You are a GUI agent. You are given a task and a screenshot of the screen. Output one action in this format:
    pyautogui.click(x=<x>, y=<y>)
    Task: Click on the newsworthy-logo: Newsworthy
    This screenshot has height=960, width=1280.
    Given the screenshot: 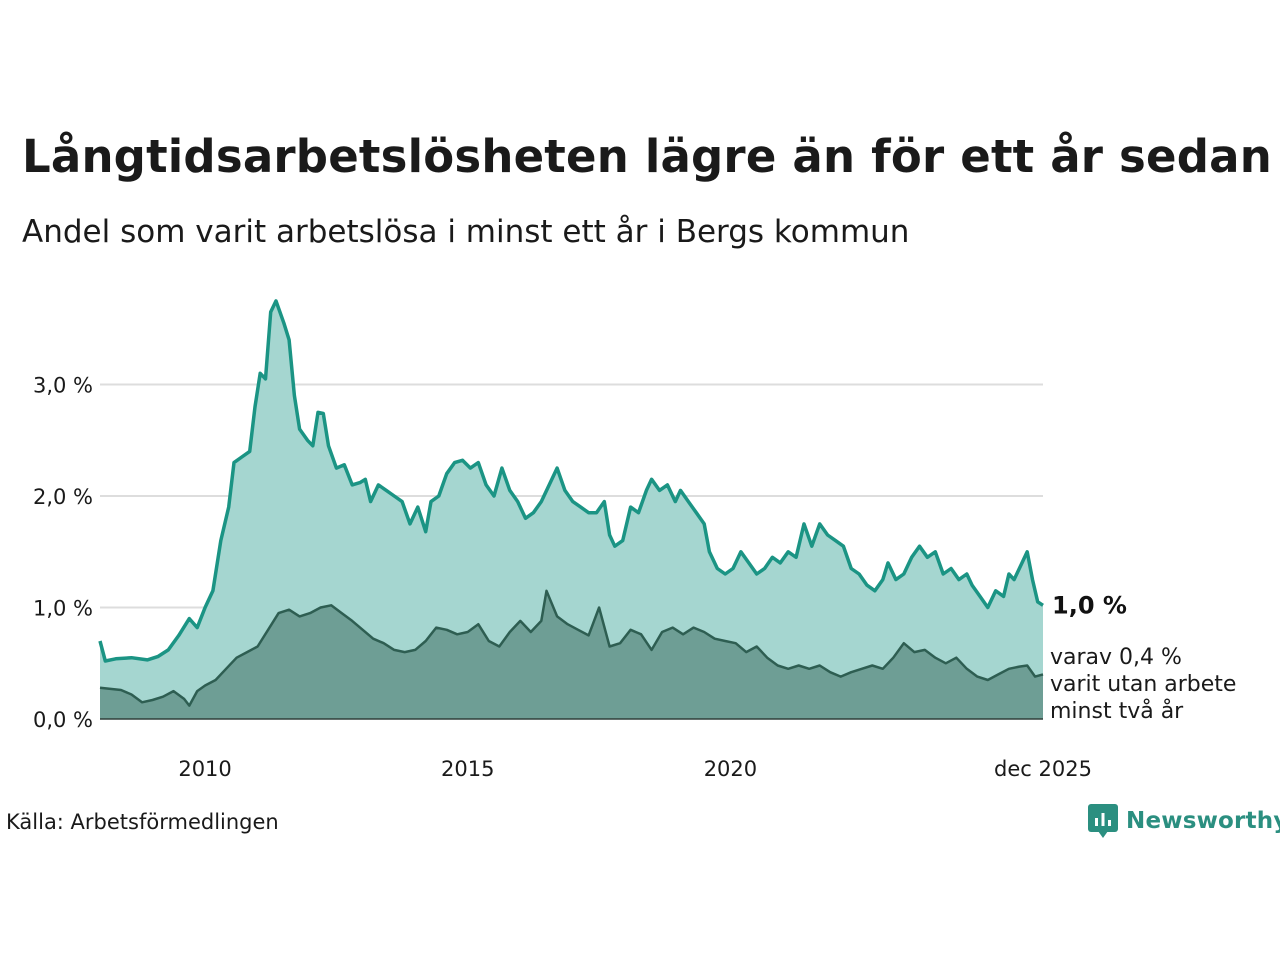 What is the action you would take?
    pyautogui.click(x=1184, y=821)
    